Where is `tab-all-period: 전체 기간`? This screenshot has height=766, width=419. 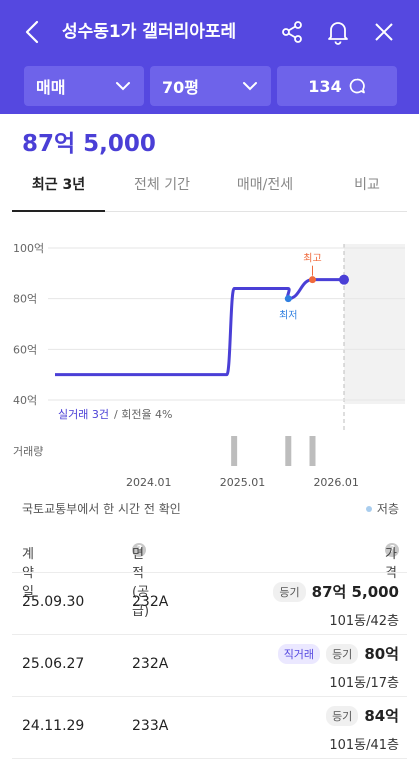
tab-all-period: 전체 기간 is located at coordinates (162, 185).